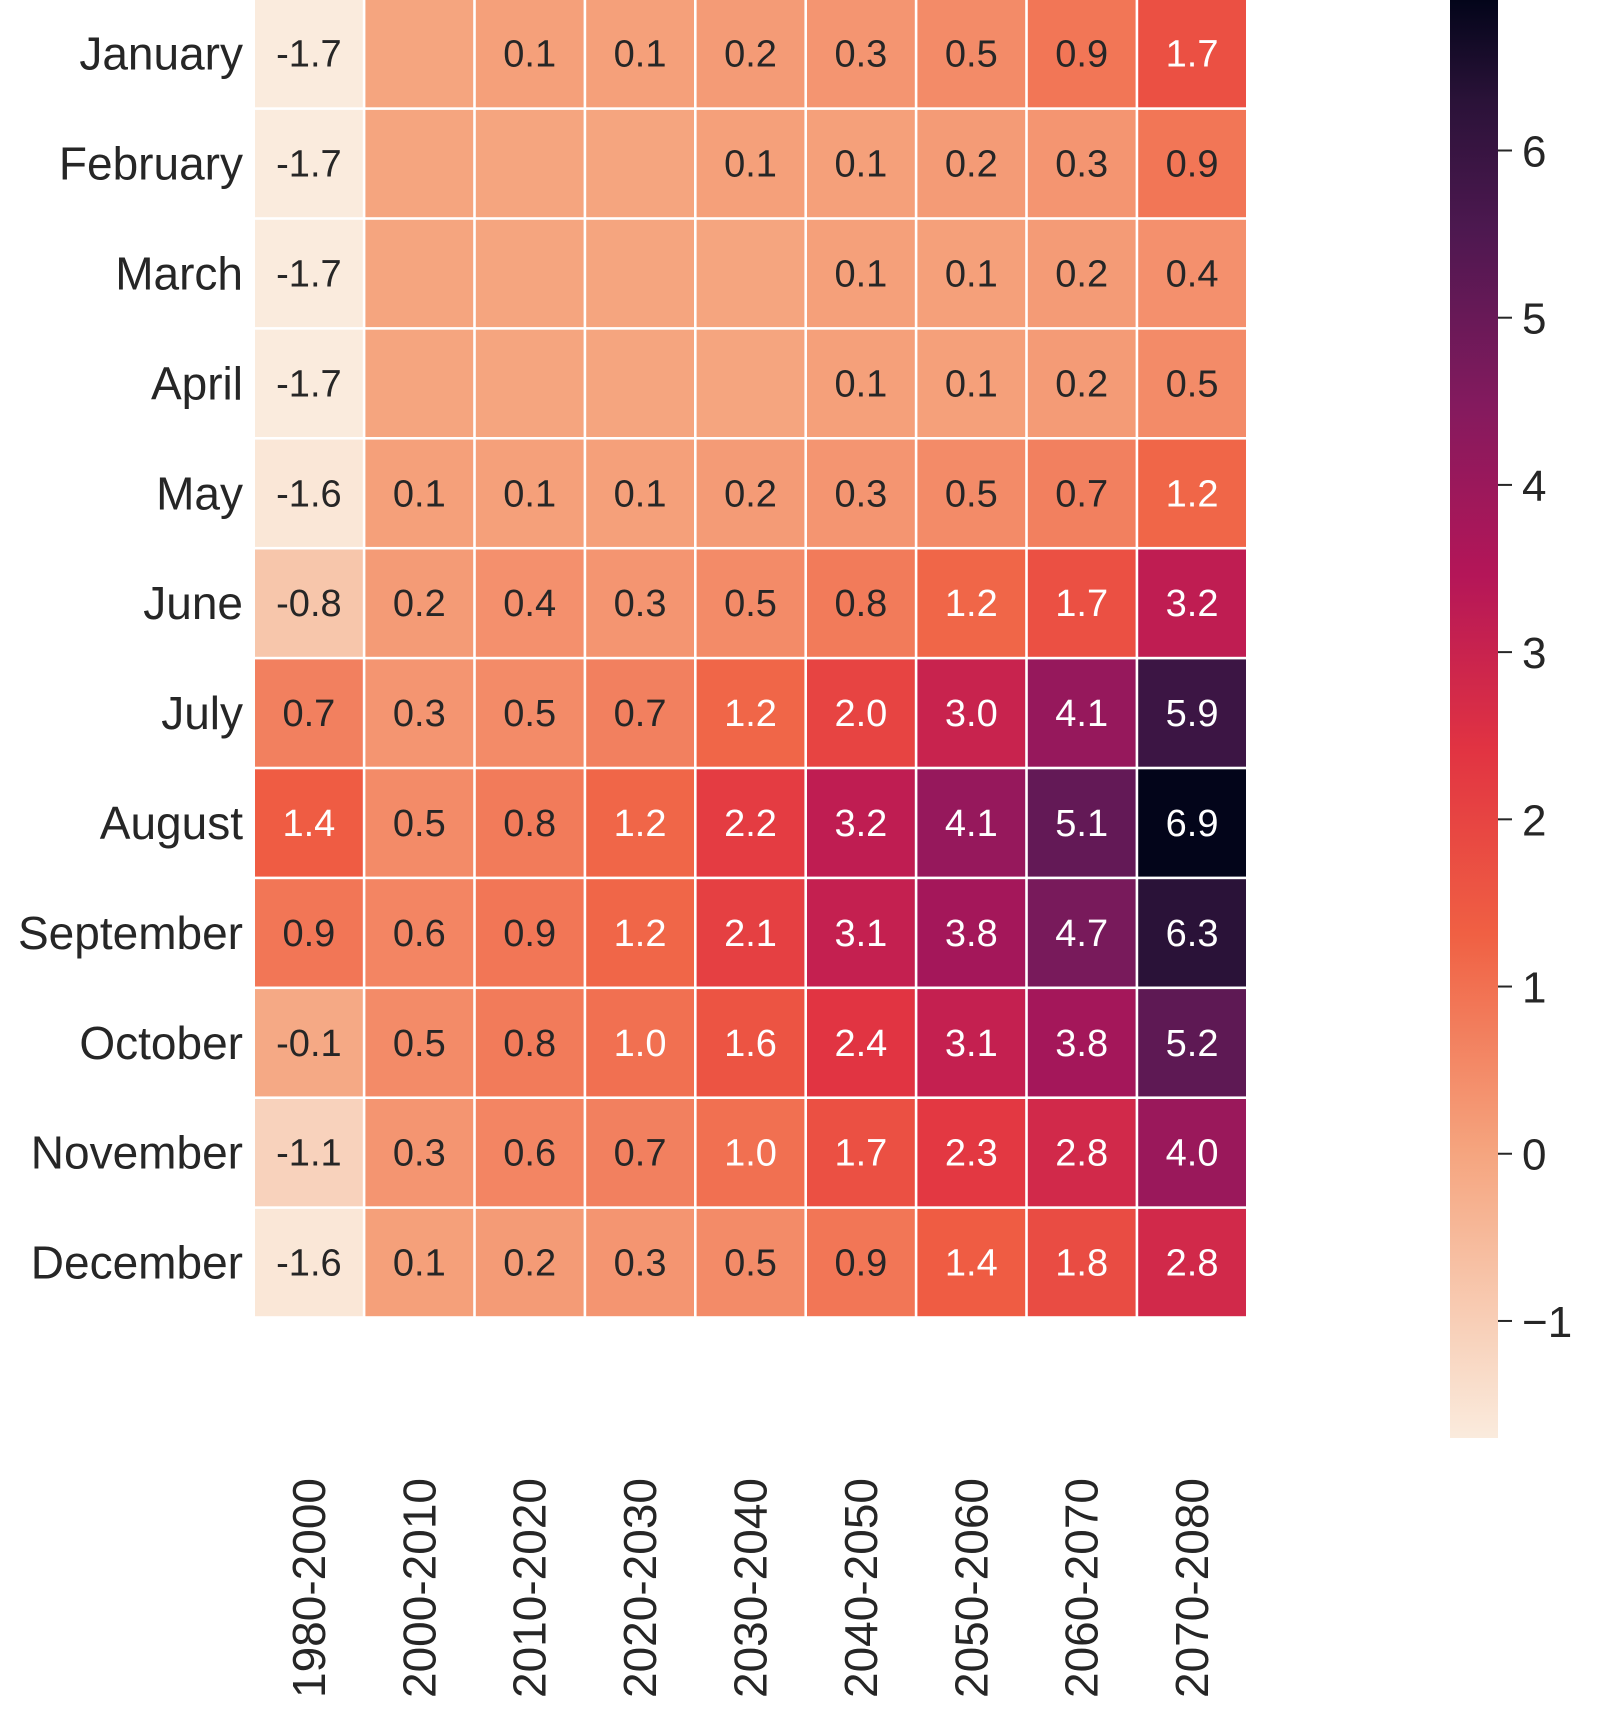 This screenshot has width=1613, height=1712. I want to click on cell-value-label: 5.9, so click(1192, 714).